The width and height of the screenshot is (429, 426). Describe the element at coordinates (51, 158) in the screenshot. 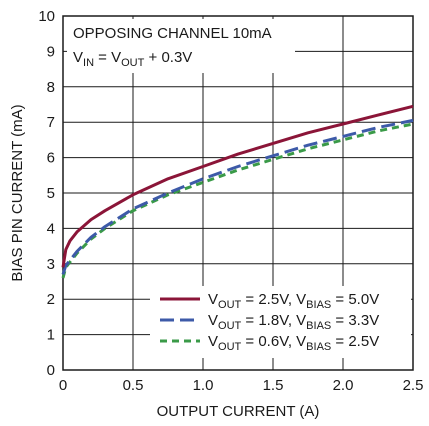

I see `y-tick-label: 6` at that location.